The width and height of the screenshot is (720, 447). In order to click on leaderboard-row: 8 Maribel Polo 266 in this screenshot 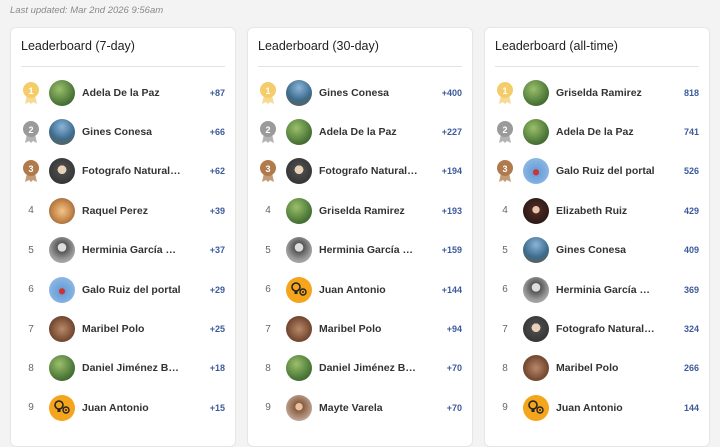, I will do `click(597, 368)`.